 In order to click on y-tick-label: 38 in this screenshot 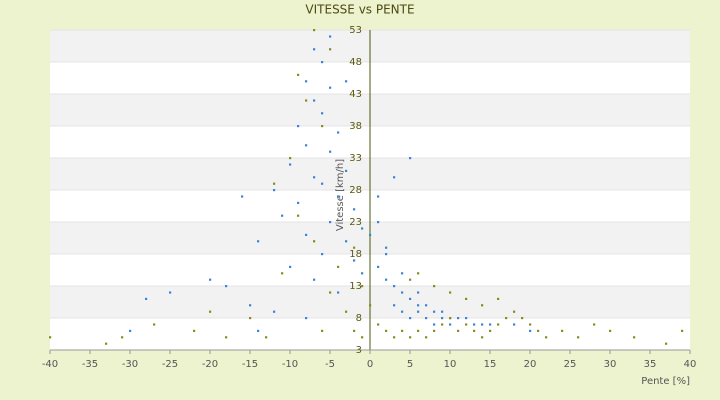, I will do `click(355, 126)`.